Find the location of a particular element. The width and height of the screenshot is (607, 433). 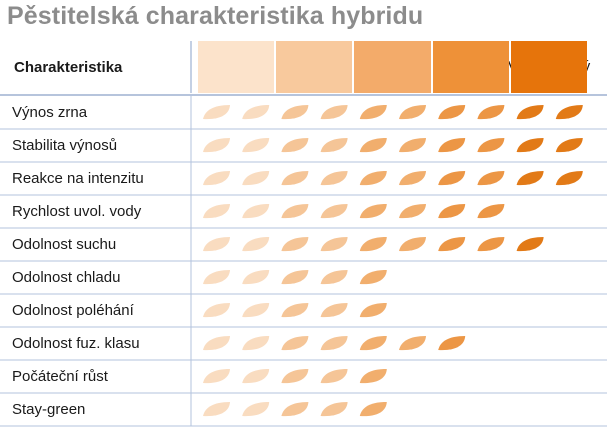

row-label: Odolnost chladu is located at coordinates (66, 277).